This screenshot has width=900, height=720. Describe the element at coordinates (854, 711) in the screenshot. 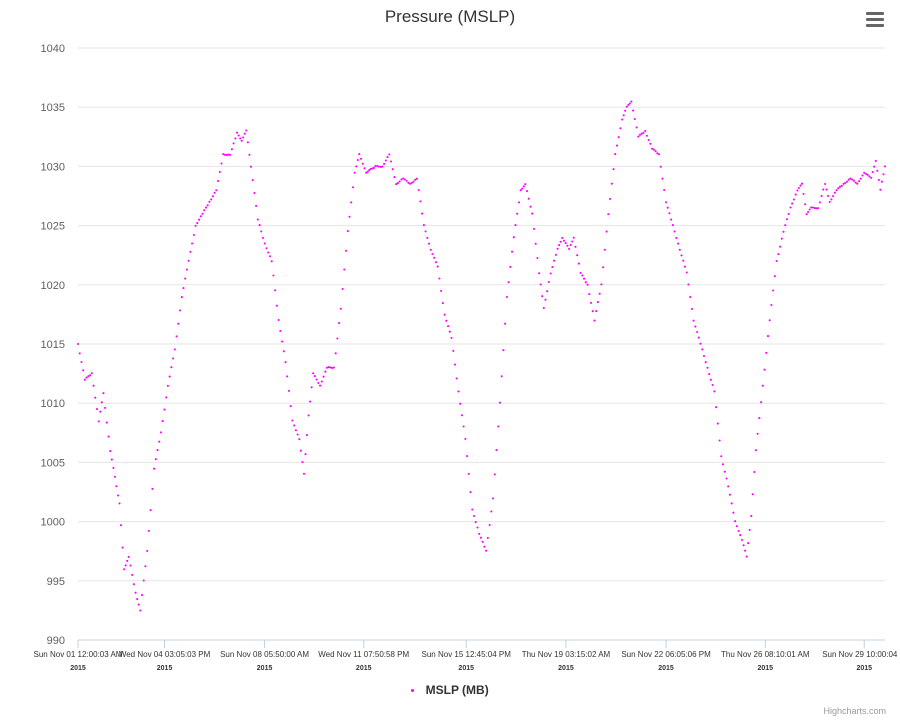

I see `credits-link: Highcharts.com` at that location.